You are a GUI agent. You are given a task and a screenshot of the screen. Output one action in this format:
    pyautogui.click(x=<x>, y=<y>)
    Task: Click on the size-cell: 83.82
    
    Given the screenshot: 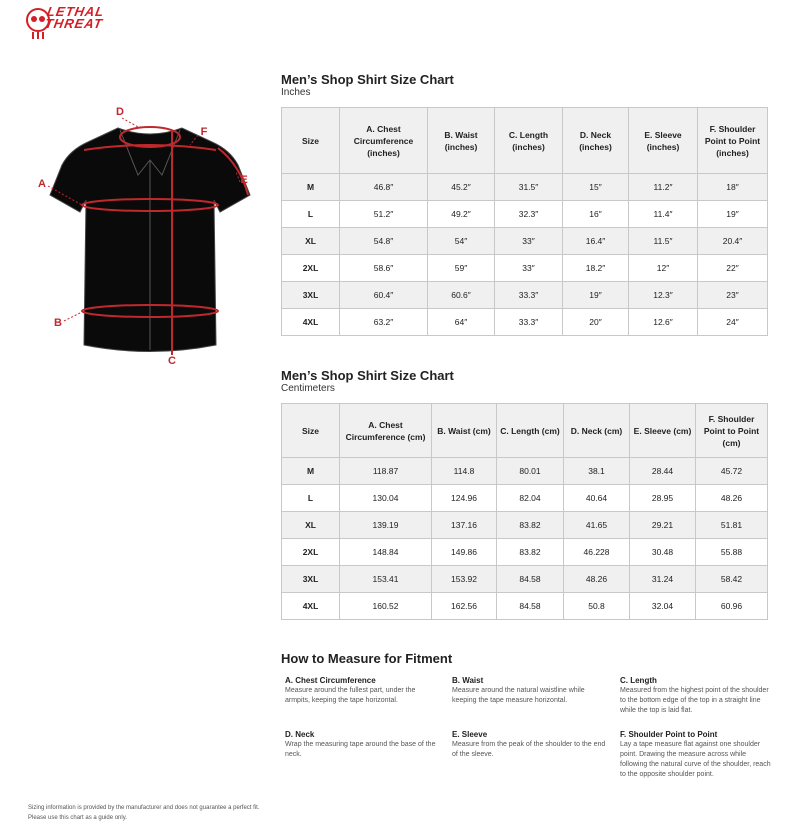 What is the action you would take?
    pyautogui.click(x=530, y=552)
    